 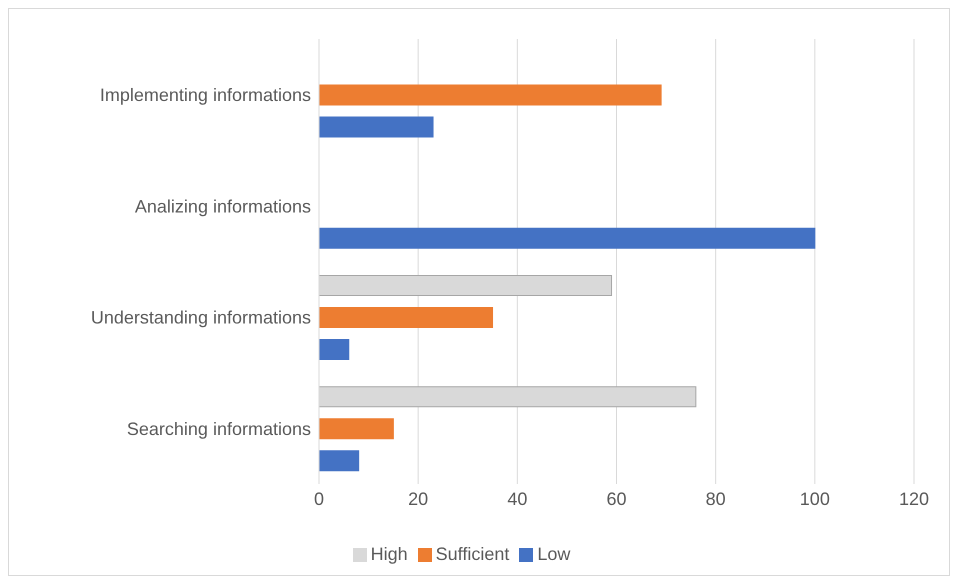 I want to click on y-tick-label: Searching informations, so click(x=218, y=428).